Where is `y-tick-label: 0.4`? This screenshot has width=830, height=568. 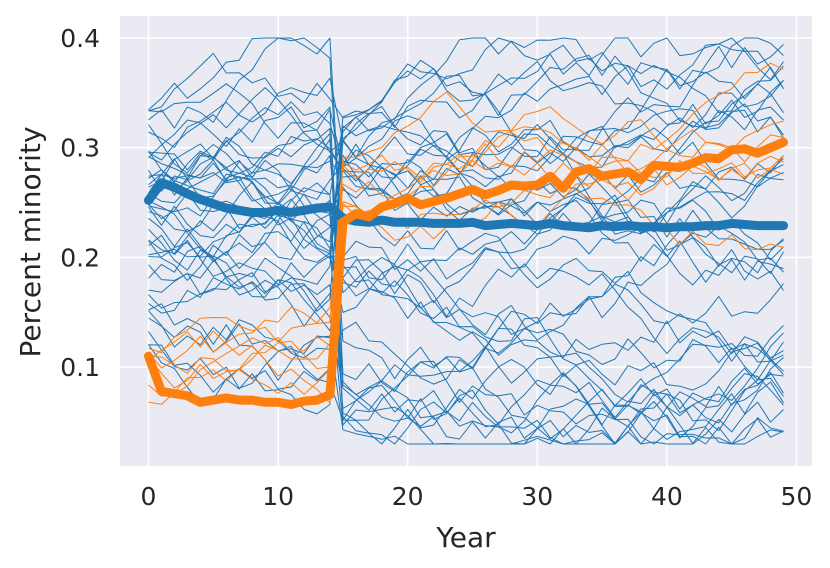
y-tick-label: 0.4 is located at coordinates (80, 38).